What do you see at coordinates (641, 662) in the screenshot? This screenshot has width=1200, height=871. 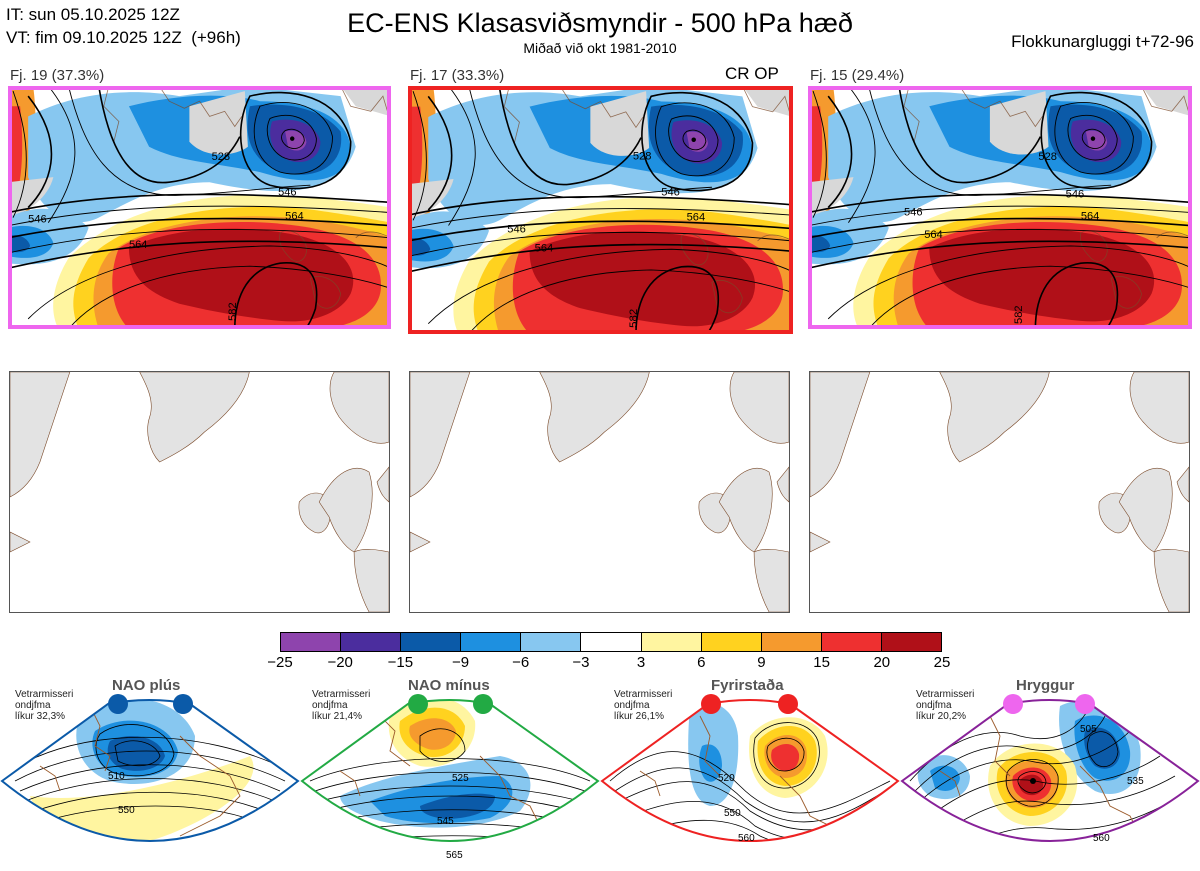 I see `colorbar-tick-label: 3` at bounding box center [641, 662].